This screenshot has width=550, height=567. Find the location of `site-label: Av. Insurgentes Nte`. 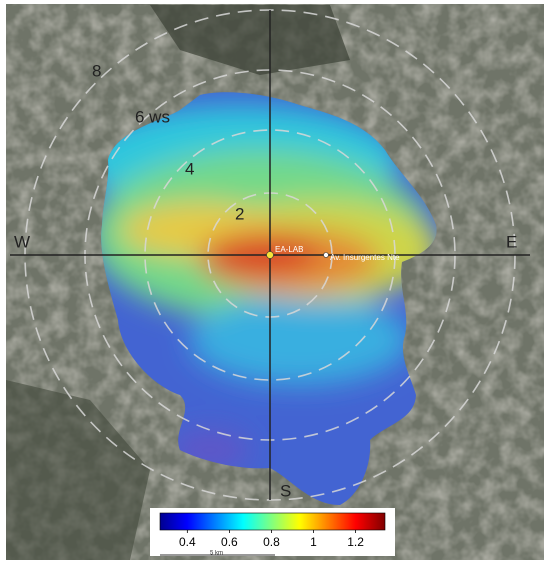

site-label: Av. Insurgentes Nte is located at coordinates (365, 257).